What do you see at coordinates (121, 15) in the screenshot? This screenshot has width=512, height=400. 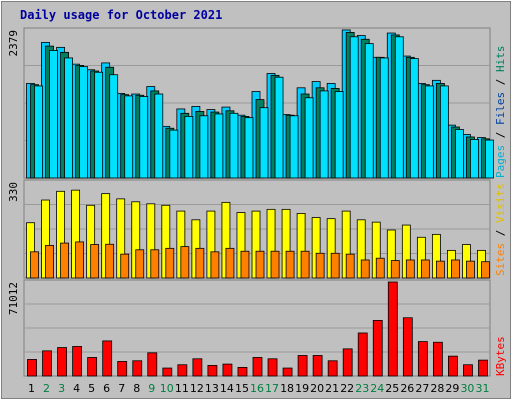 I see `chart-title: Daily usage for October 2021` at bounding box center [121, 15].